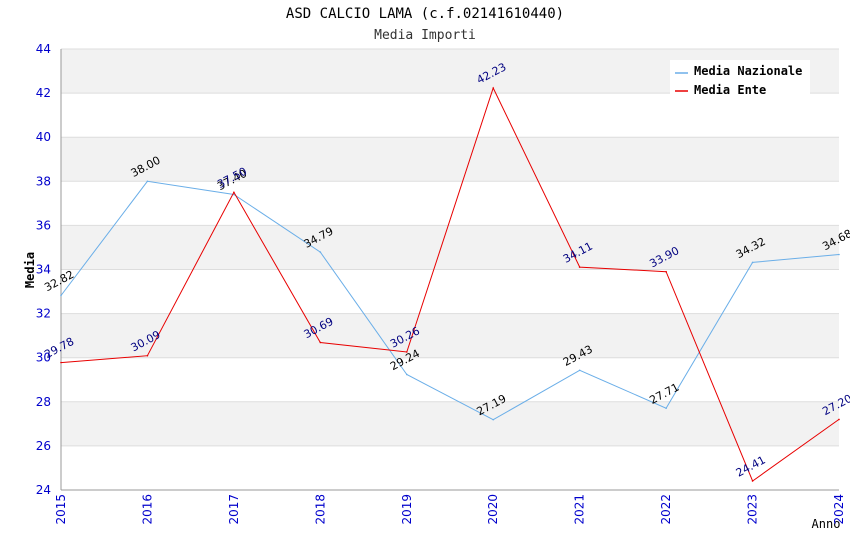 Image resolution: width=850 pixels, height=555 pixels. Describe the element at coordinates (425, 14) in the screenshot. I see `chart-title: ASD CALCIO LAMA (c.f.02141610440)` at that location.